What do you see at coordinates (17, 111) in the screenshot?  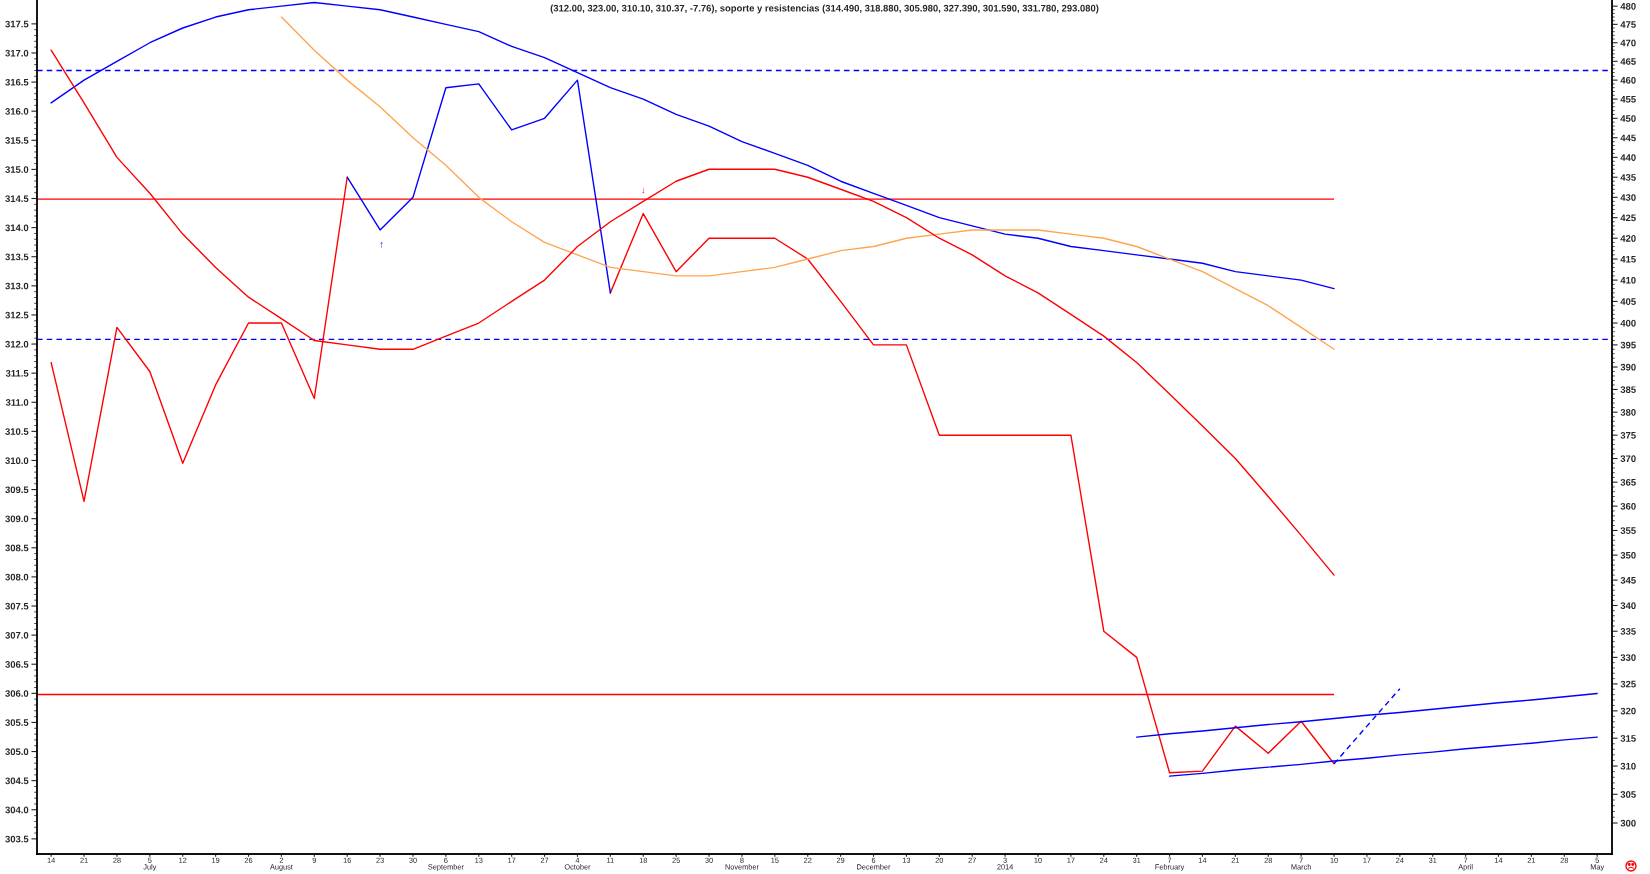 I see `y-tick-label: 316.0` at bounding box center [17, 111].